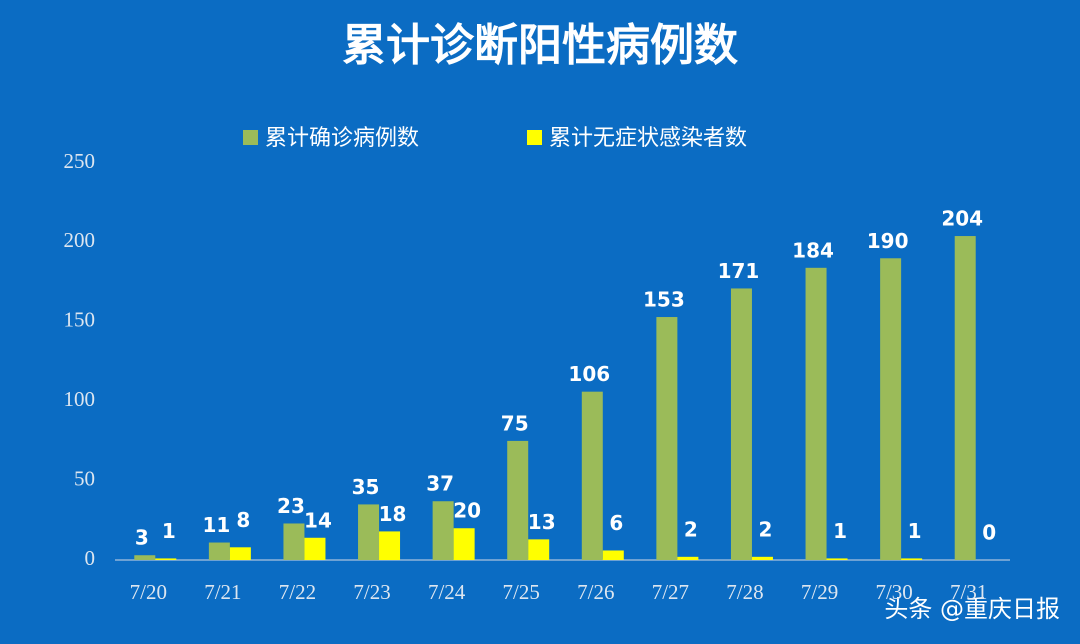 The image size is (1080, 644). What do you see at coordinates (216, 525) in the screenshot?
I see `value-label: 11` at bounding box center [216, 525].